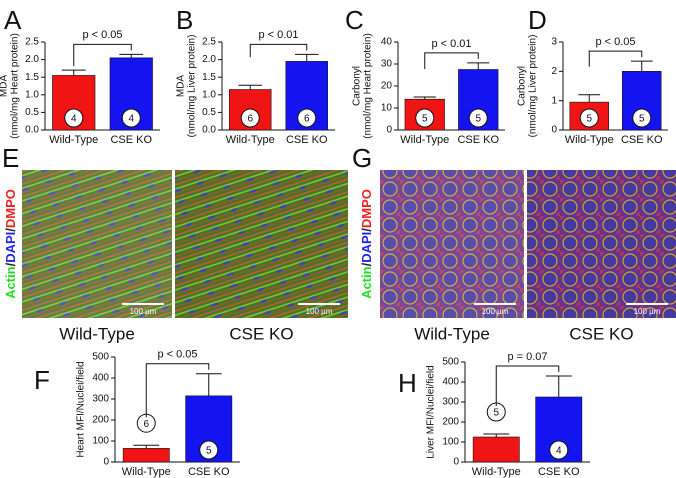 The width and height of the screenshot is (676, 478). What do you see at coordinates (601, 333) in the screenshot?
I see `image-caption: CSE KO` at bounding box center [601, 333].